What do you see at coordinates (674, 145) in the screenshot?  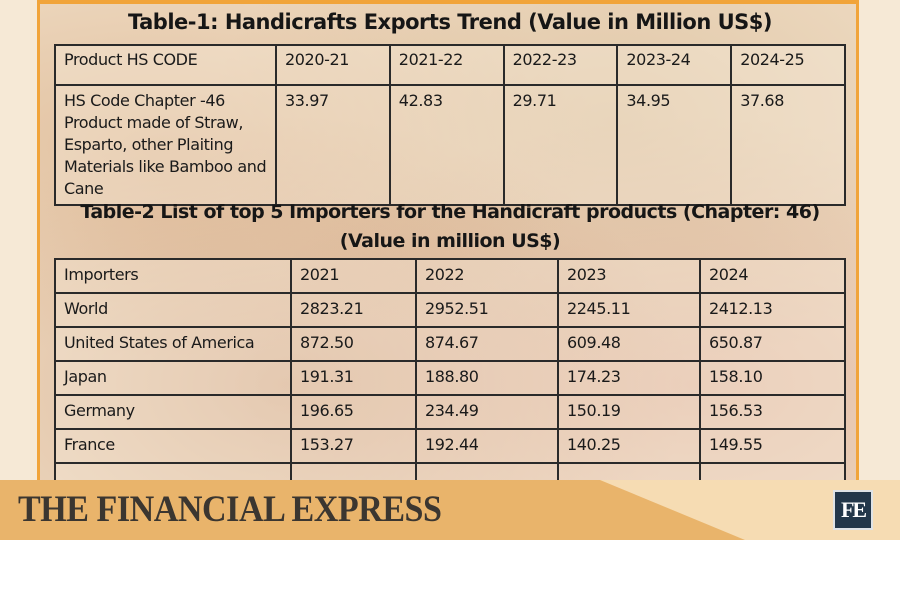 I see `value-cell: 34.95` at bounding box center [674, 145].